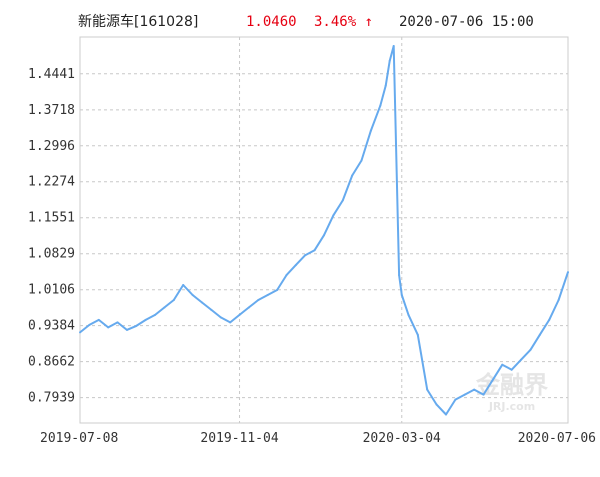  What do you see at coordinates (51, 326) in the screenshot?
I see `y-tick-label: 0.9384` at bounding box center [51, 326].